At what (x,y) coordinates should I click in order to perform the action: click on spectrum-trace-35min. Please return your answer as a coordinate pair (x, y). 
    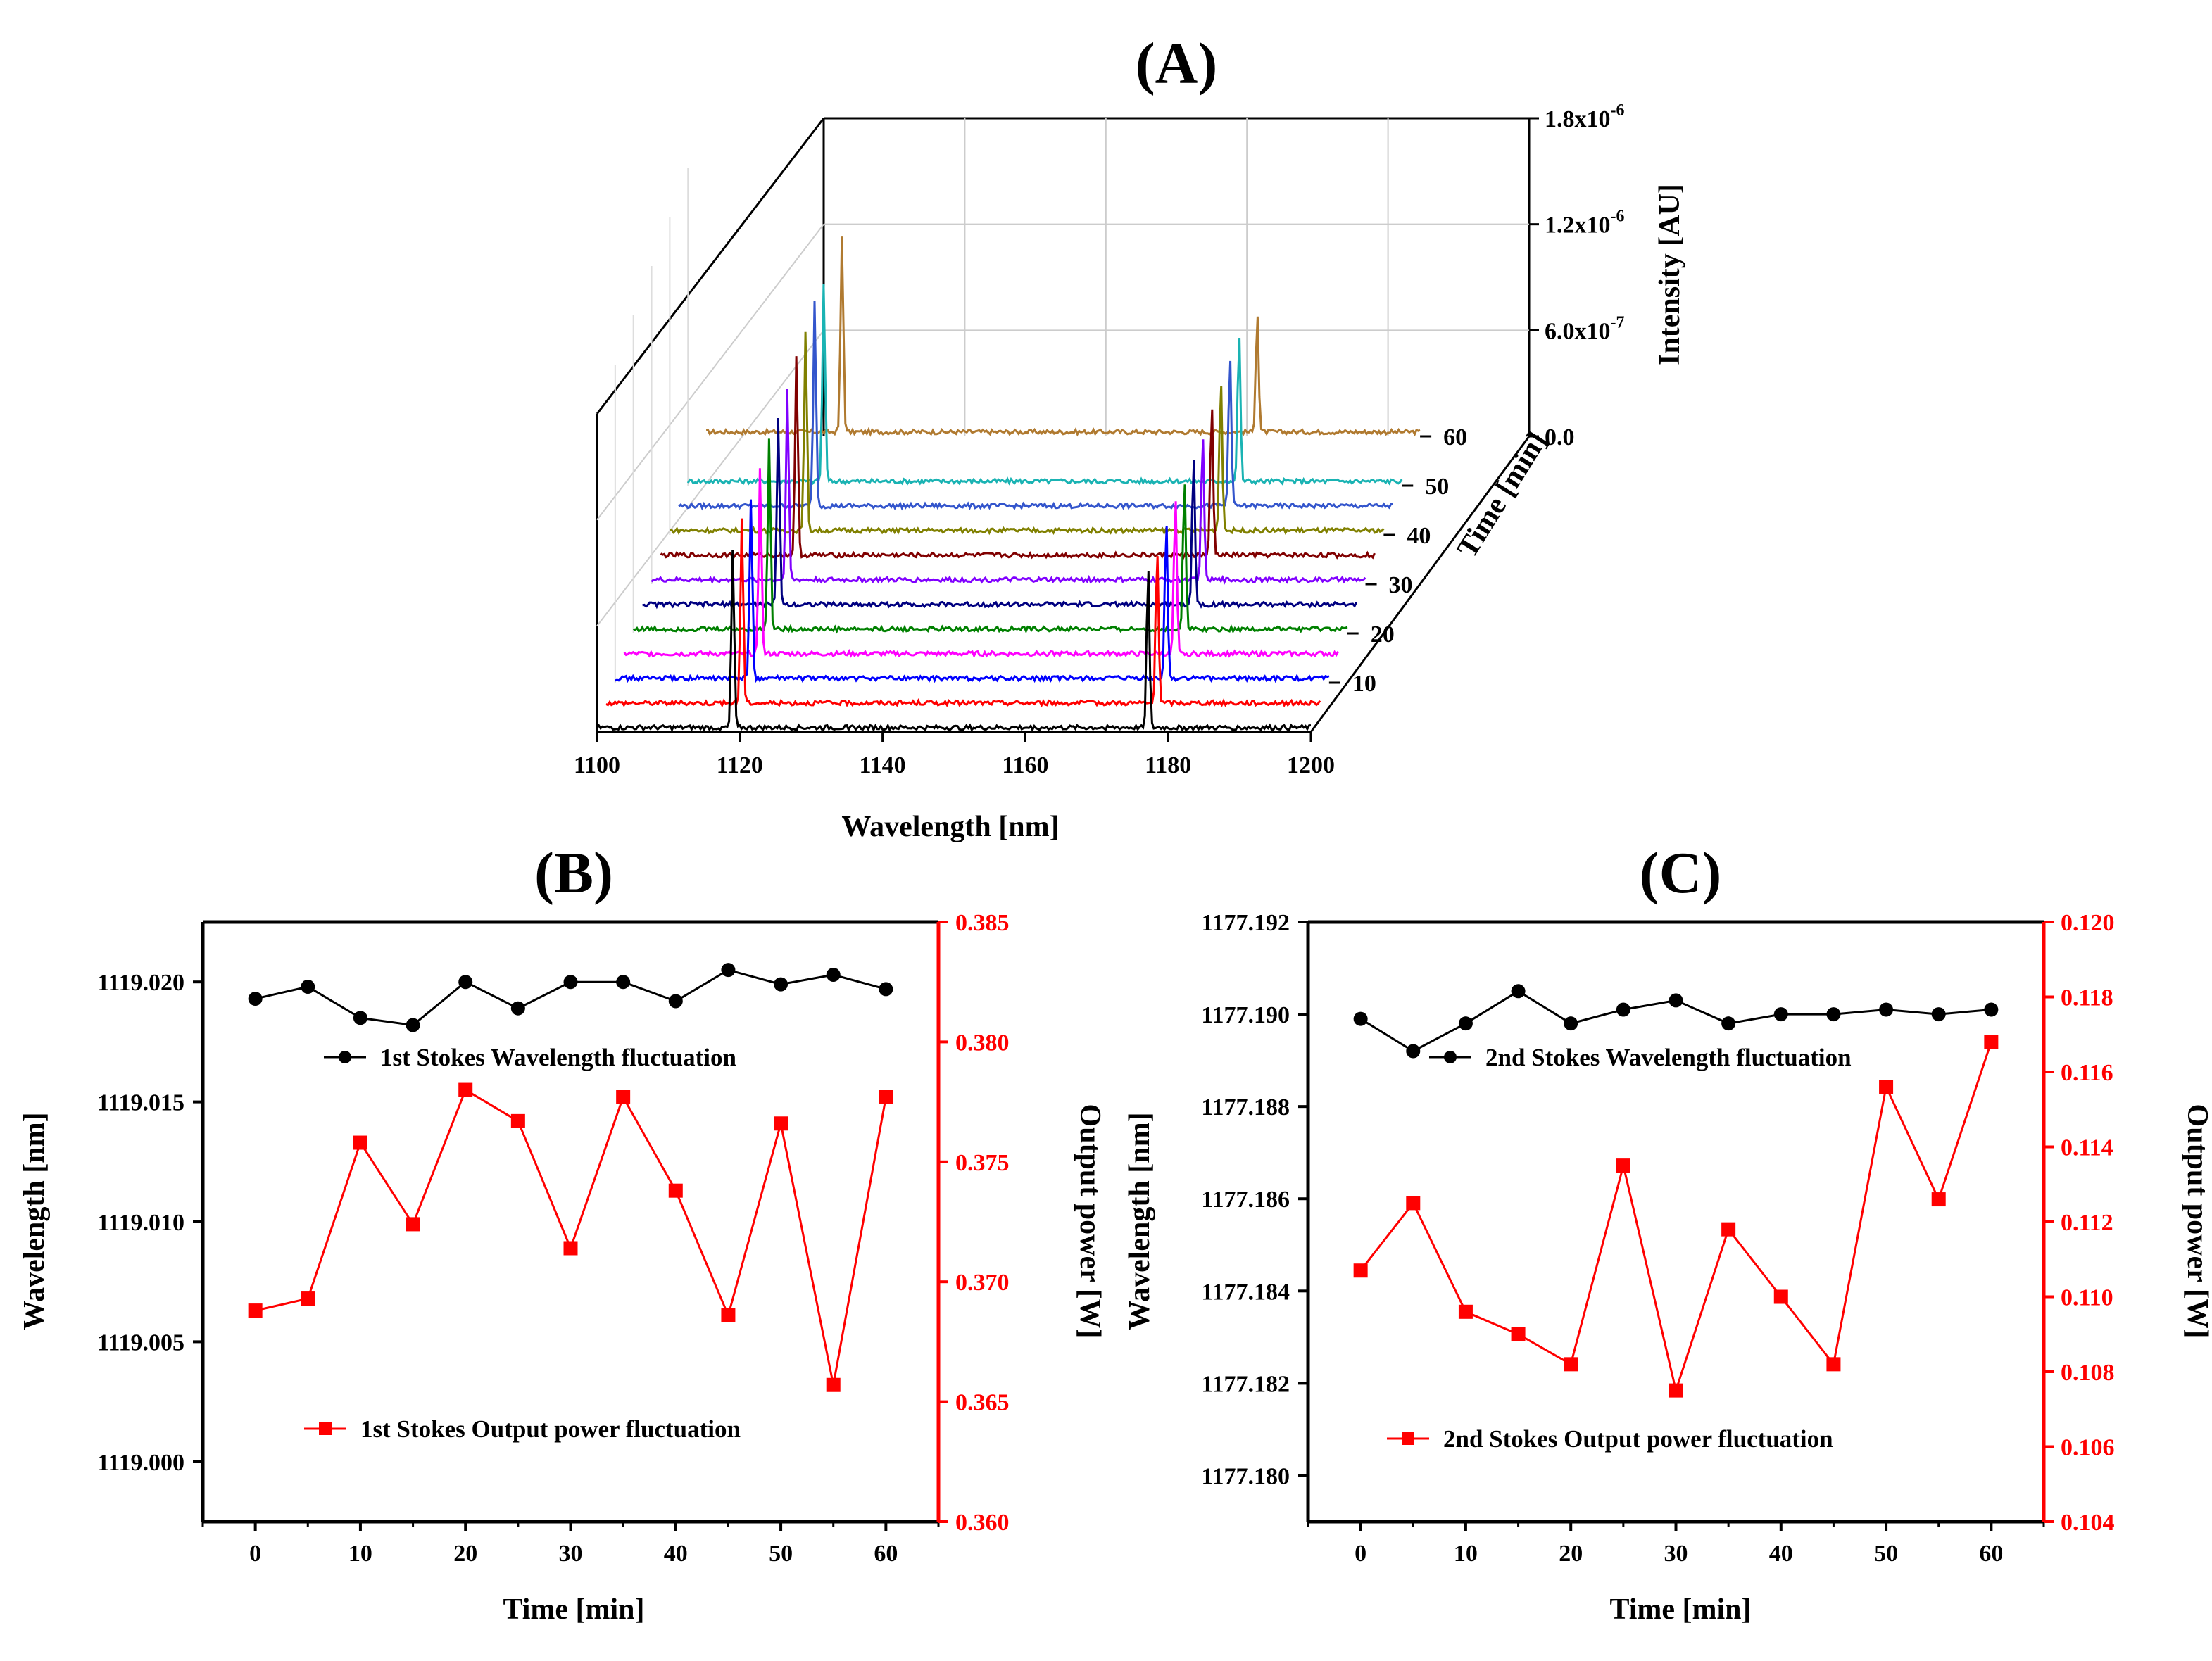
    Looking at the image, I should click on (1018, 458).